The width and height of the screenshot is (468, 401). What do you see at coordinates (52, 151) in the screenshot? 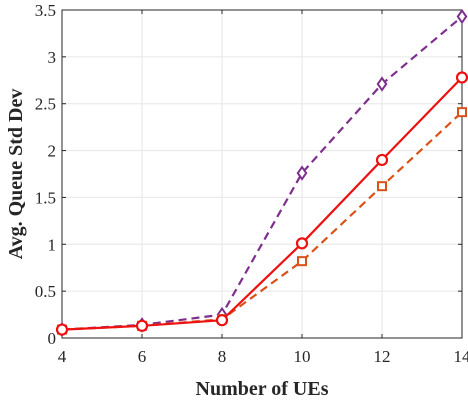
I see `y-tick-label: 2` at bounding box center [52, 151].